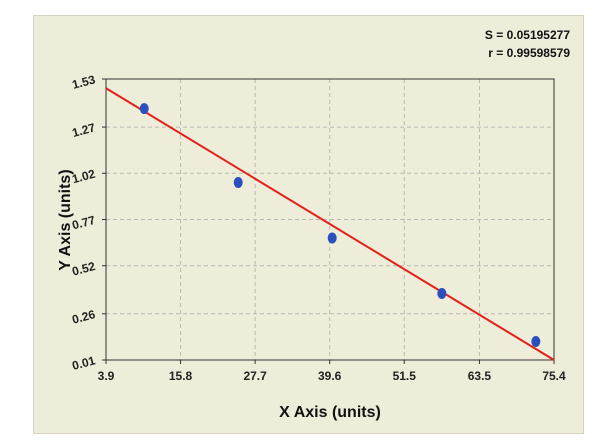 This screenshot has height=440, width=600. Describe the element at coordinates (181, 376) in the screenshot. I see `x-tick-label: 15.8` at that location.